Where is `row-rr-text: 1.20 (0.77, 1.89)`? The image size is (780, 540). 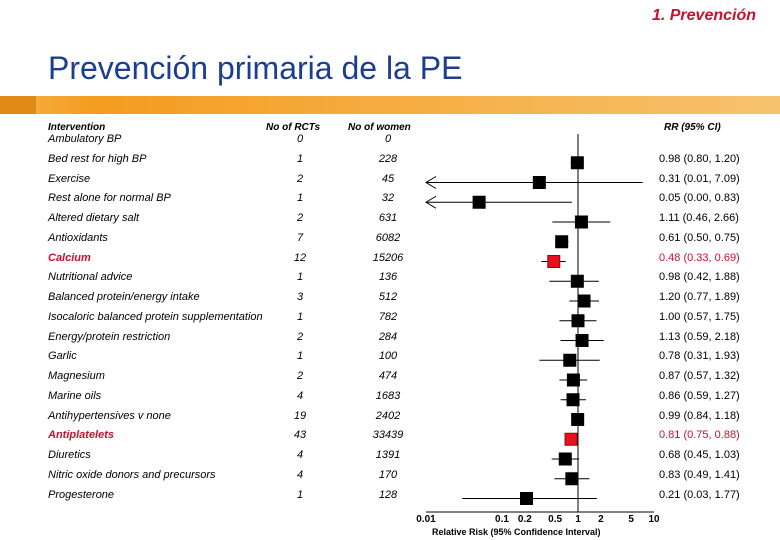
row-rr-text: 1.20 (0.77, 1.89) is located at coordinates (699, 297).